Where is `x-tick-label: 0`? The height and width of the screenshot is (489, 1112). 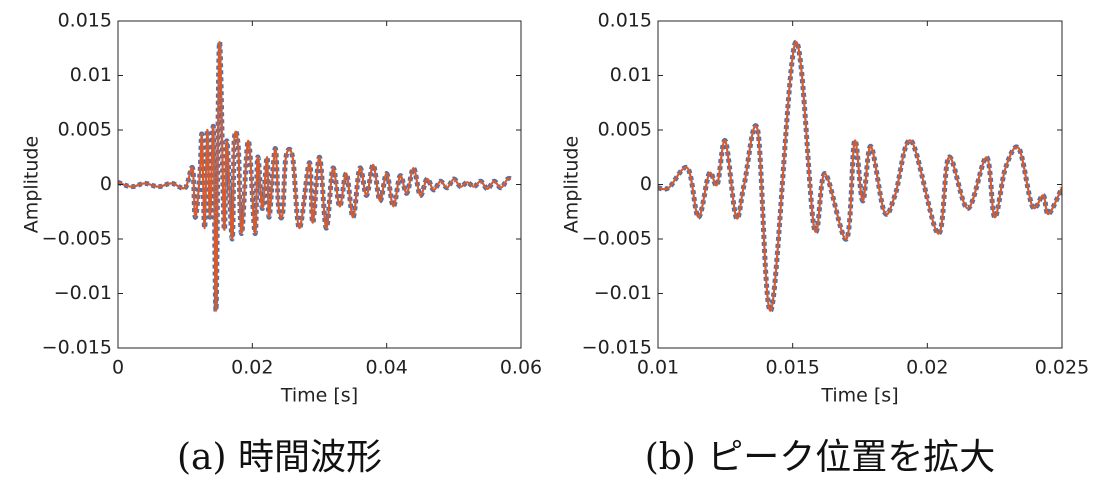
x-tick-label: 0 is located at coordinates (118, 368).